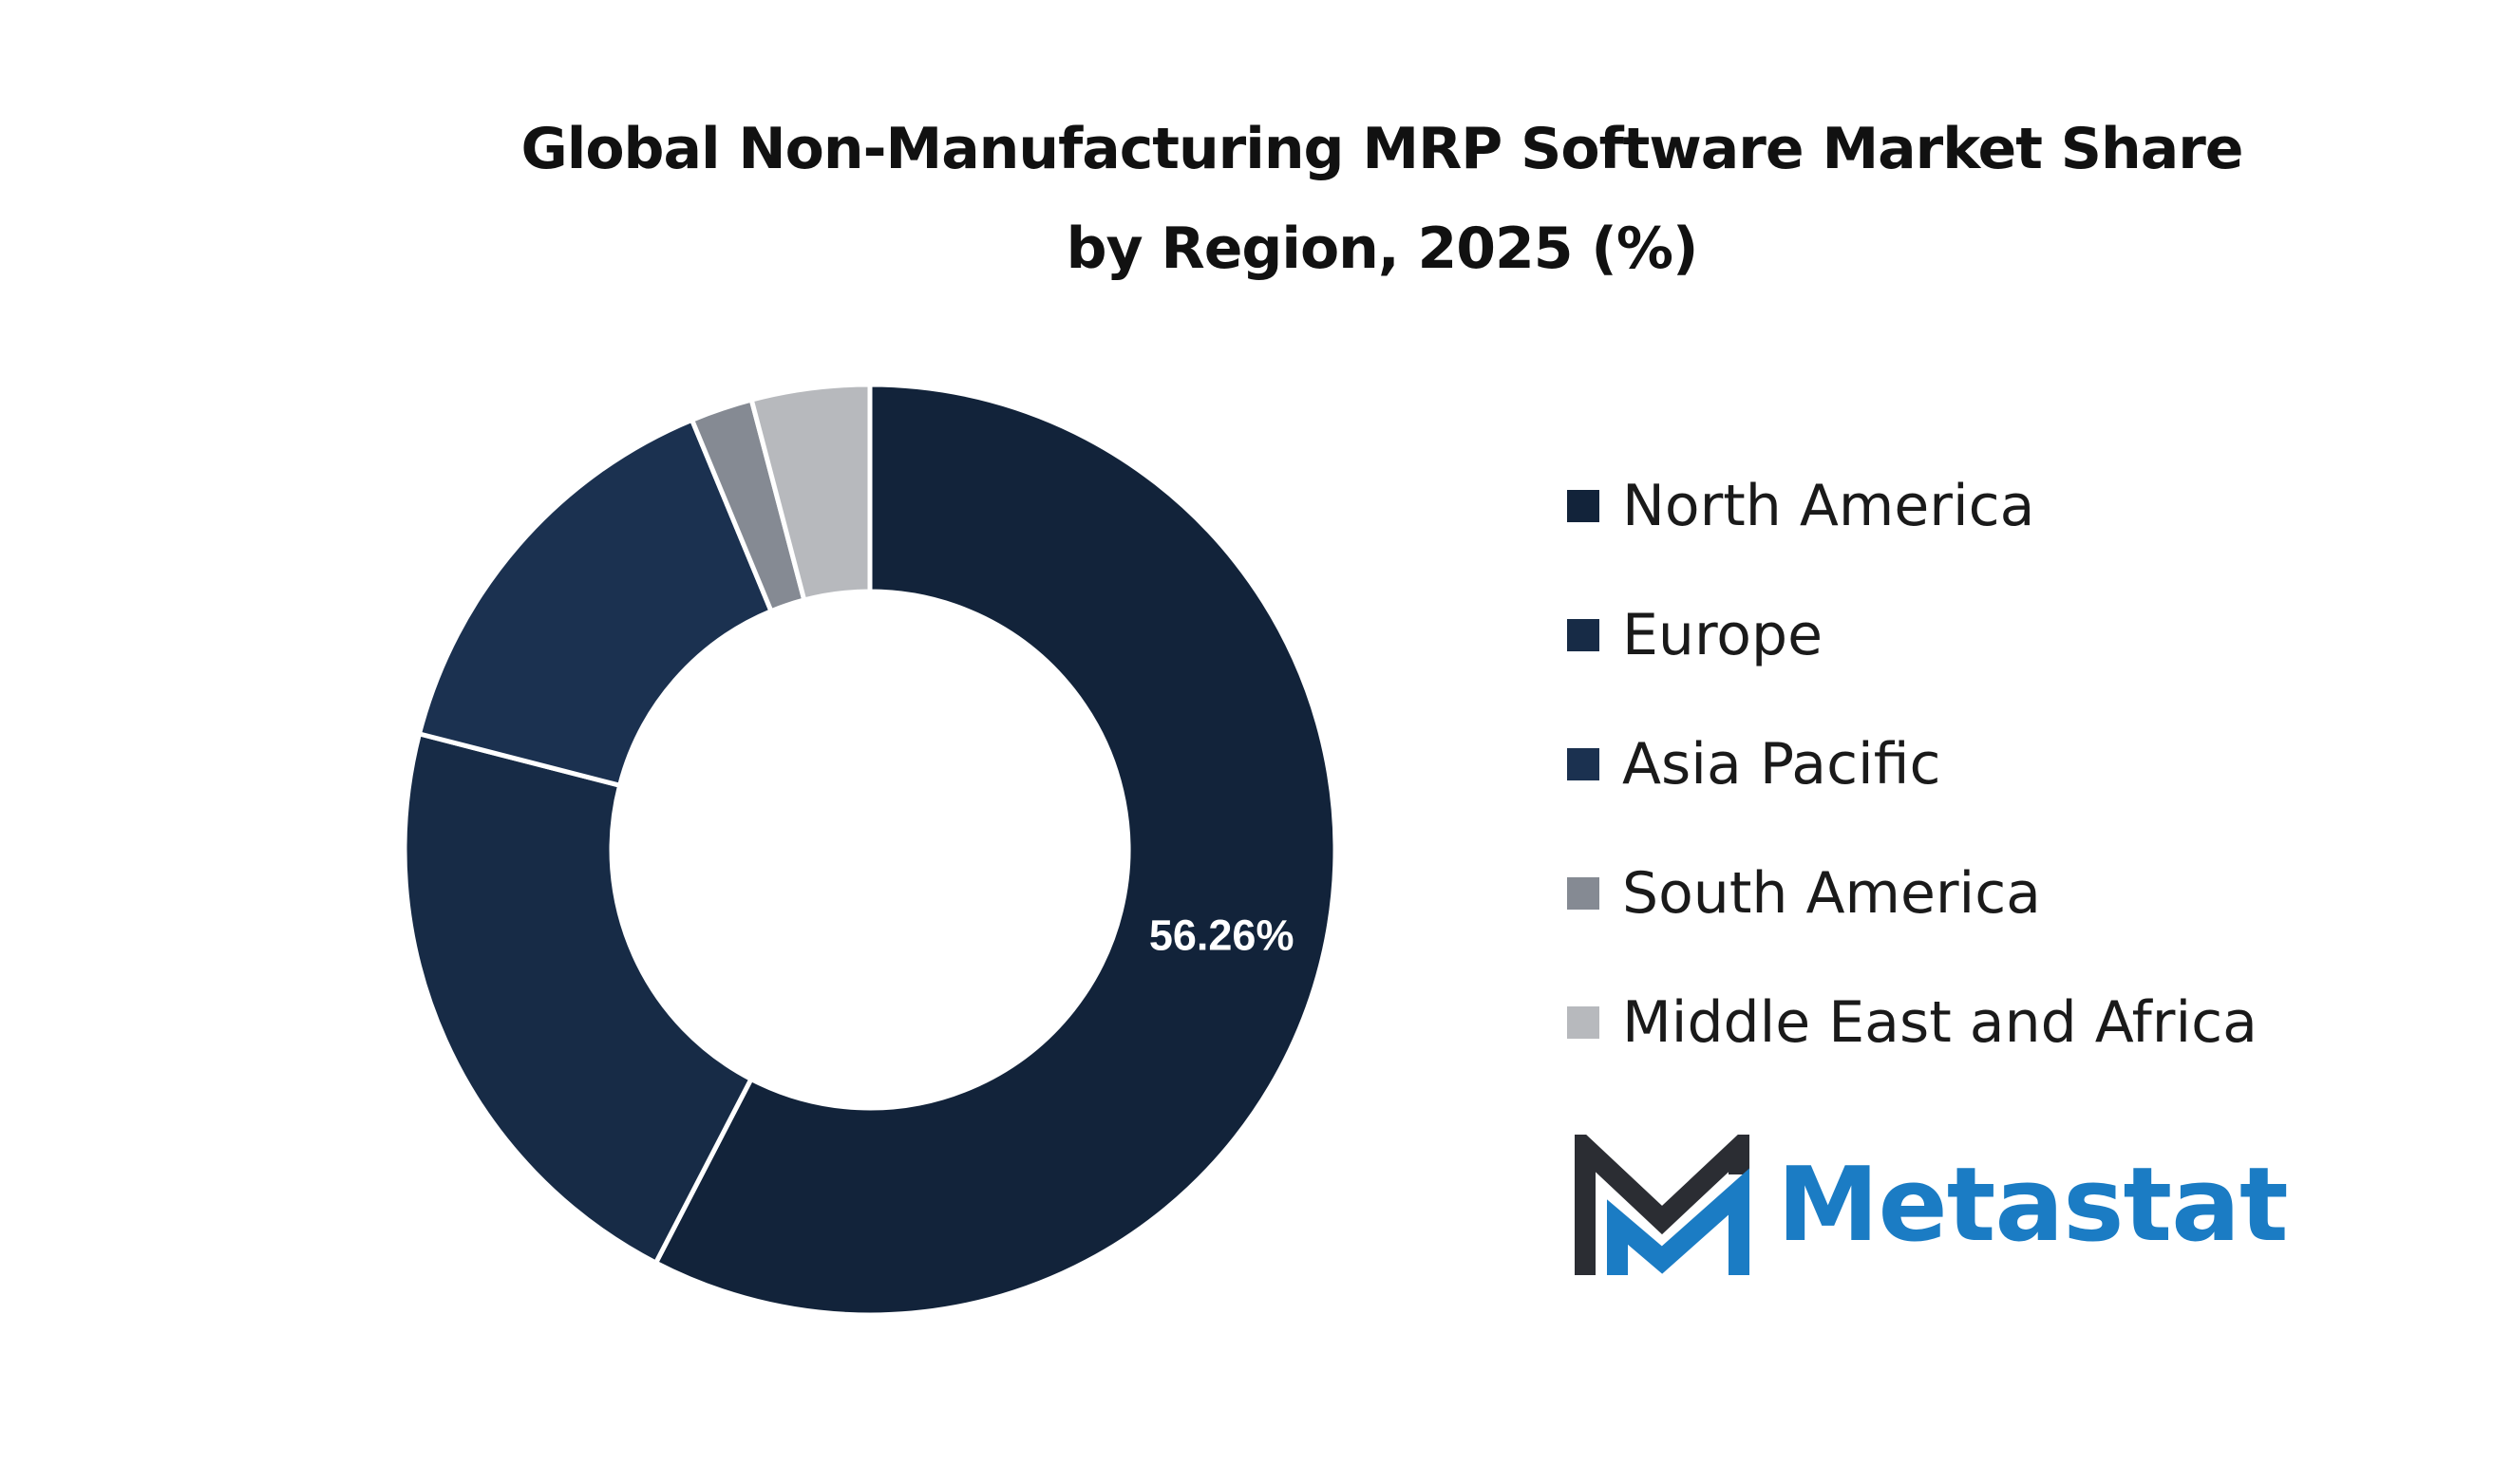 This screenshot has height=1484, width=2513. I want to click on legend-item-middle-east-and-africa: Middle East and Africa, so click(1913, 1022).